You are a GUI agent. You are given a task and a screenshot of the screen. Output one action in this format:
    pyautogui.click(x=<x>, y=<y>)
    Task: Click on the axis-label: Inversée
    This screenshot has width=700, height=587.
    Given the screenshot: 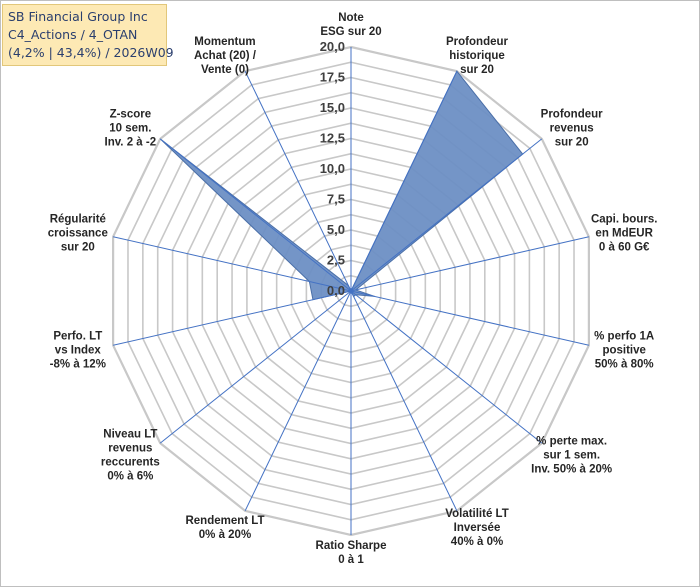 What is the action you would take?
    pyautogui.click(x=477, y=528)
    